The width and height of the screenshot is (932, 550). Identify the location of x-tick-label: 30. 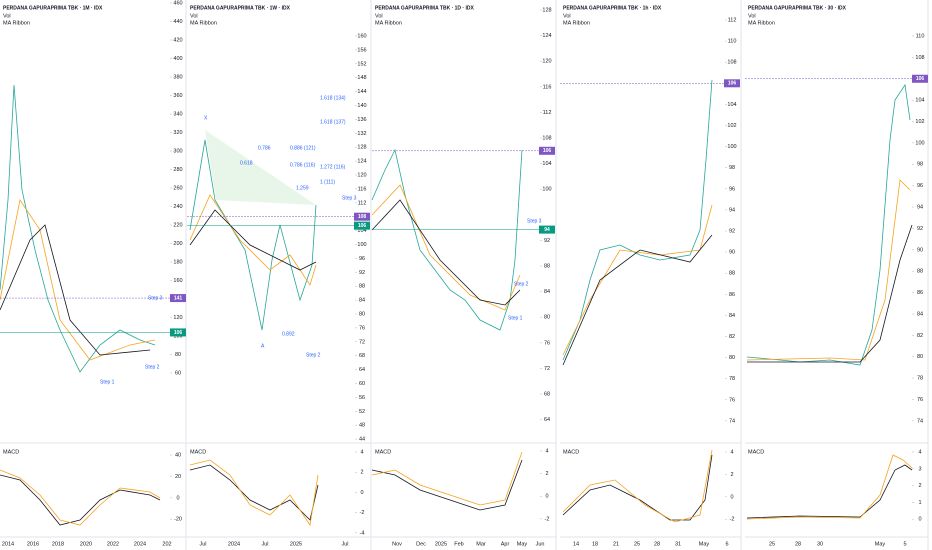
(820, 544).